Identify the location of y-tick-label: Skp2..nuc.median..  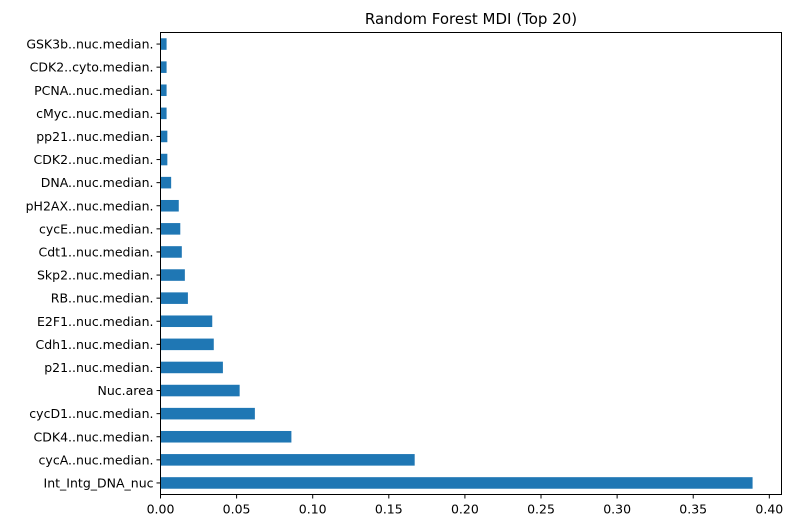
(95, 275).